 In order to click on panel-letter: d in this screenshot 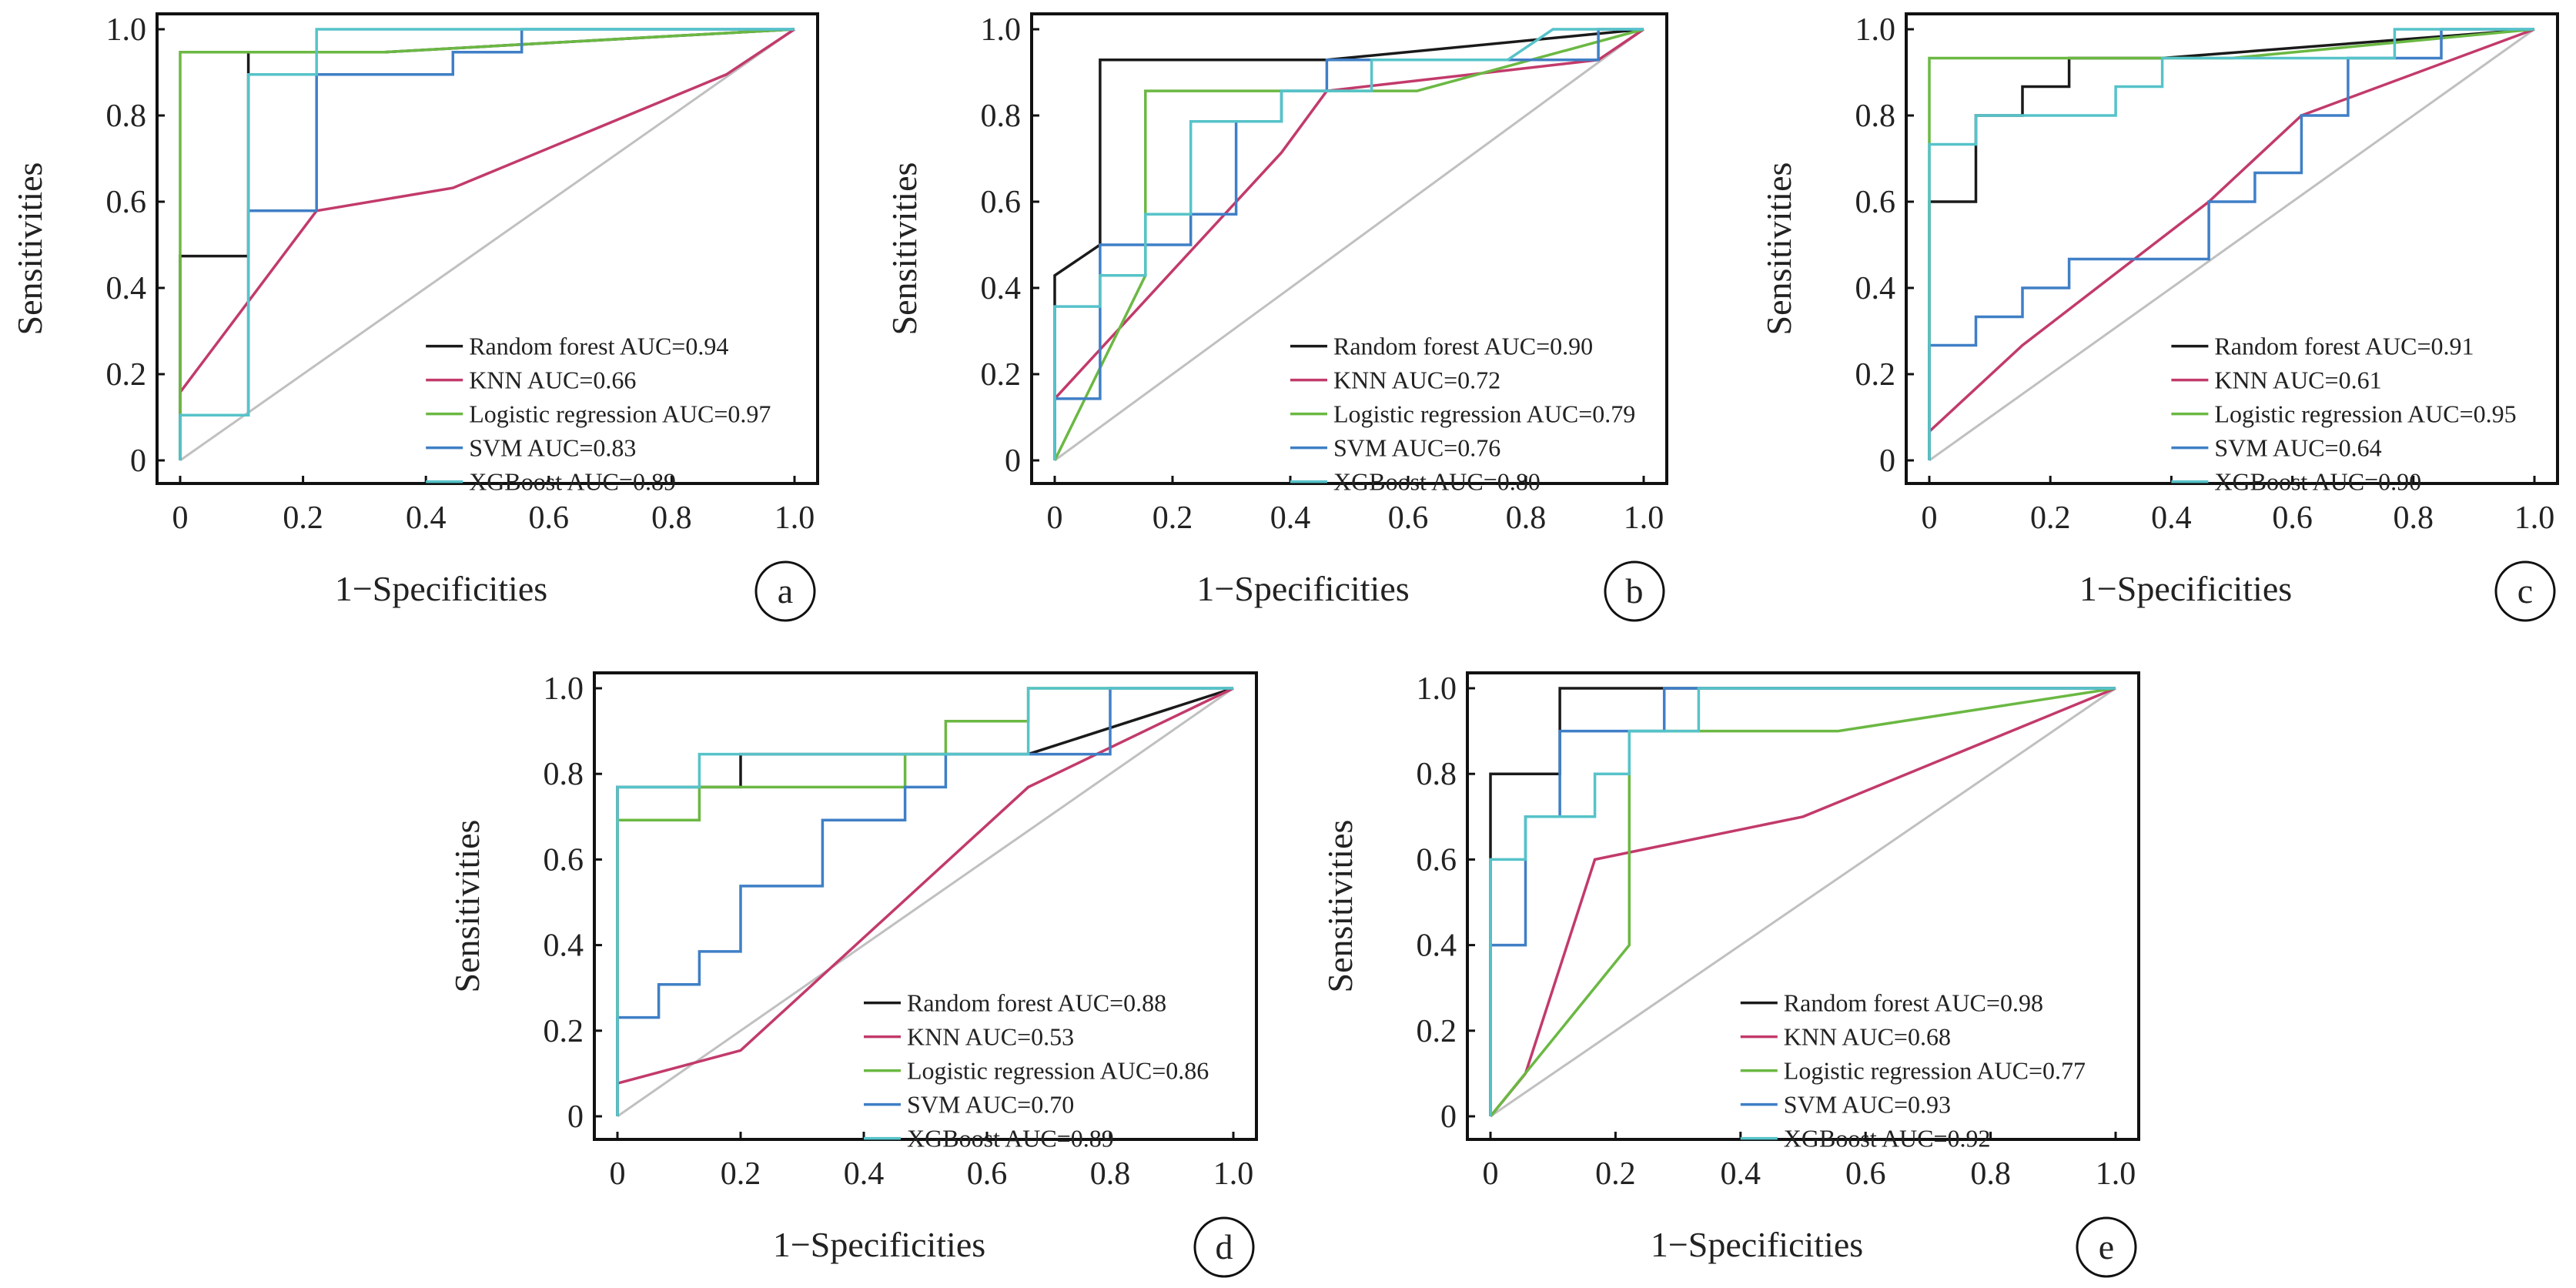, I will do `click(1224, 1246)`.